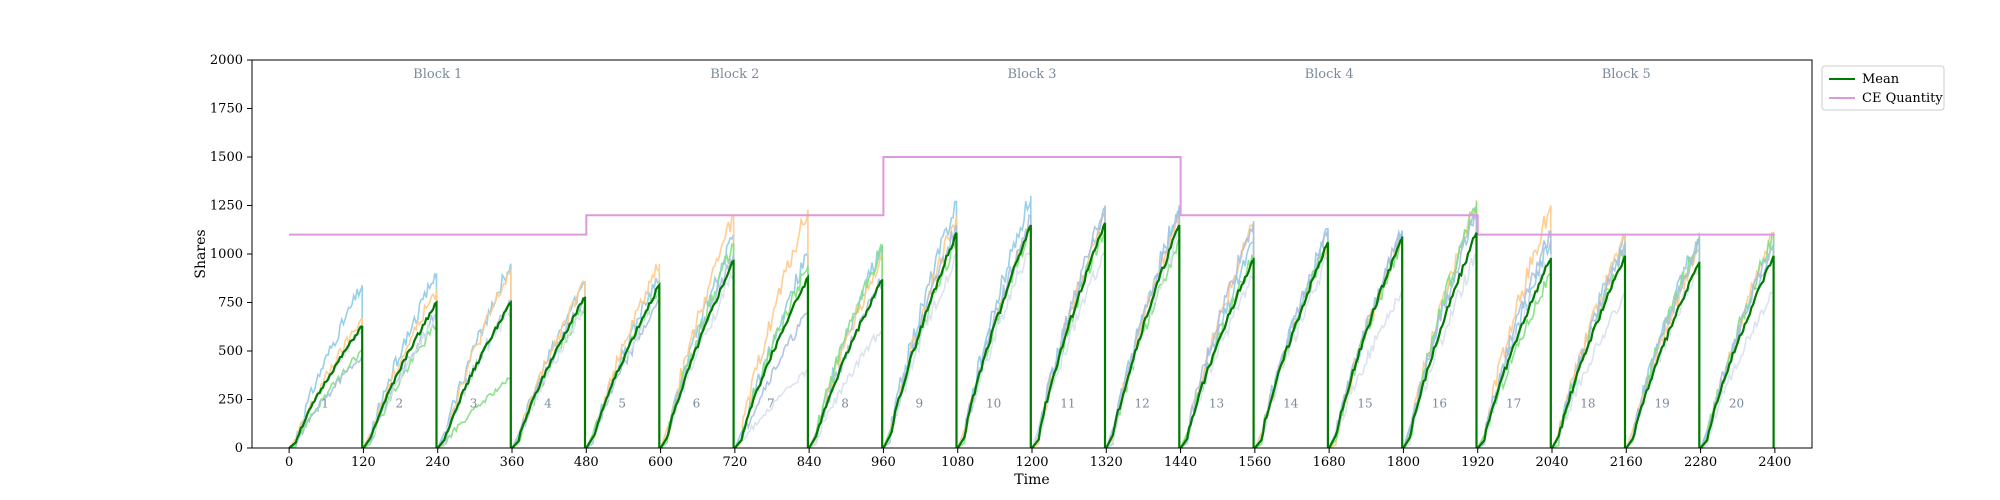 The image size is (2000, 500). What do you see at coordinates (230, 400) in the screenshot?
I see `y-tick-label: 250` at bounding box center [230, 400].